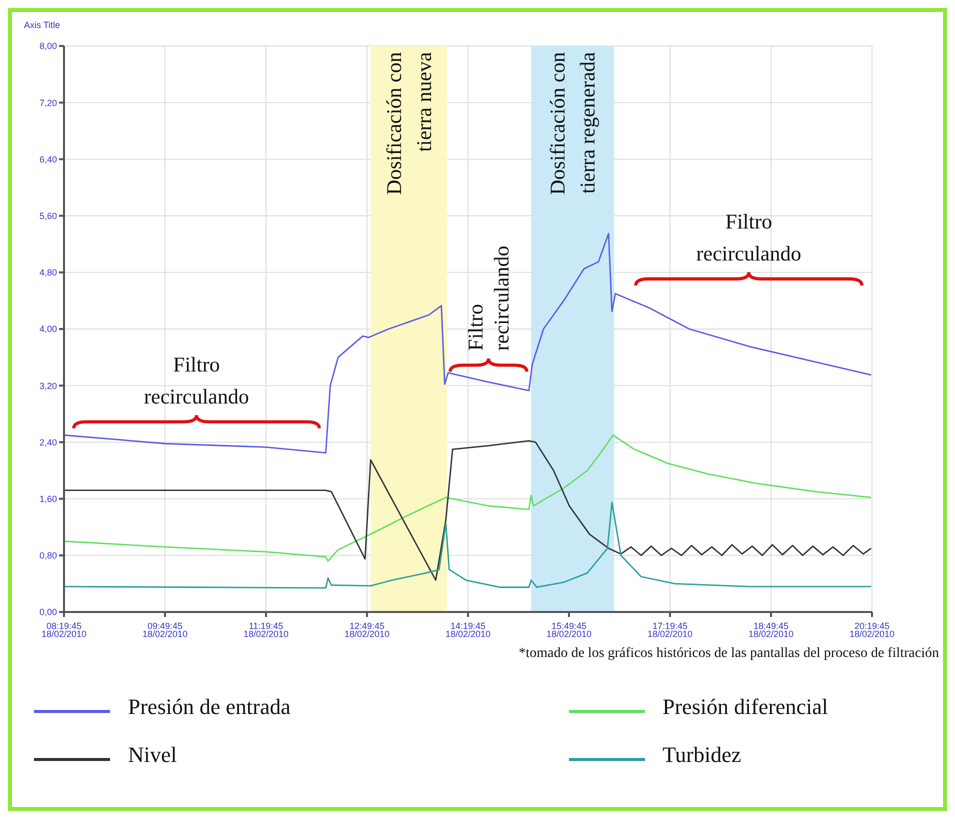 Image resolution: width=955 pixels, height=819 pixels. I want to click on x-tick-label: 09:49:45 18/02/2010, so click(165, 630).